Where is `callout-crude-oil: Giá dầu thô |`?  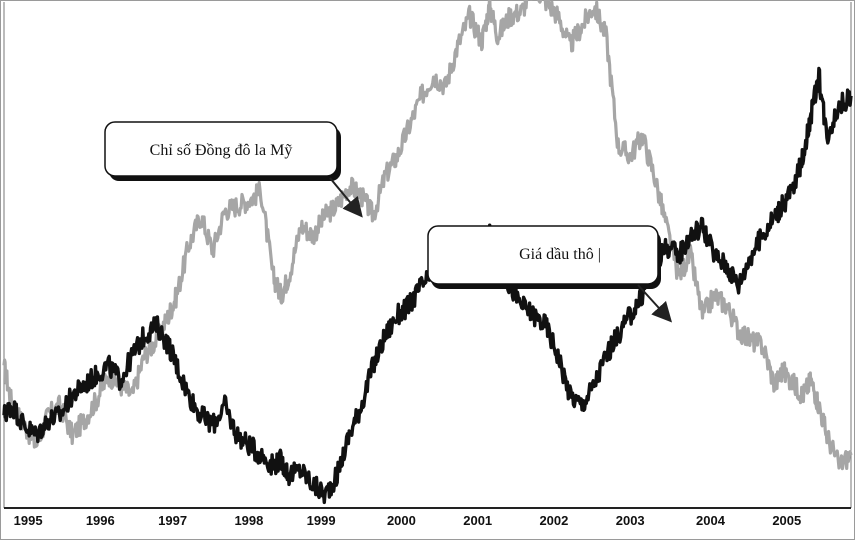 callout-crude-oil: Giá dầu thô | is located at coordinates (550, 274).